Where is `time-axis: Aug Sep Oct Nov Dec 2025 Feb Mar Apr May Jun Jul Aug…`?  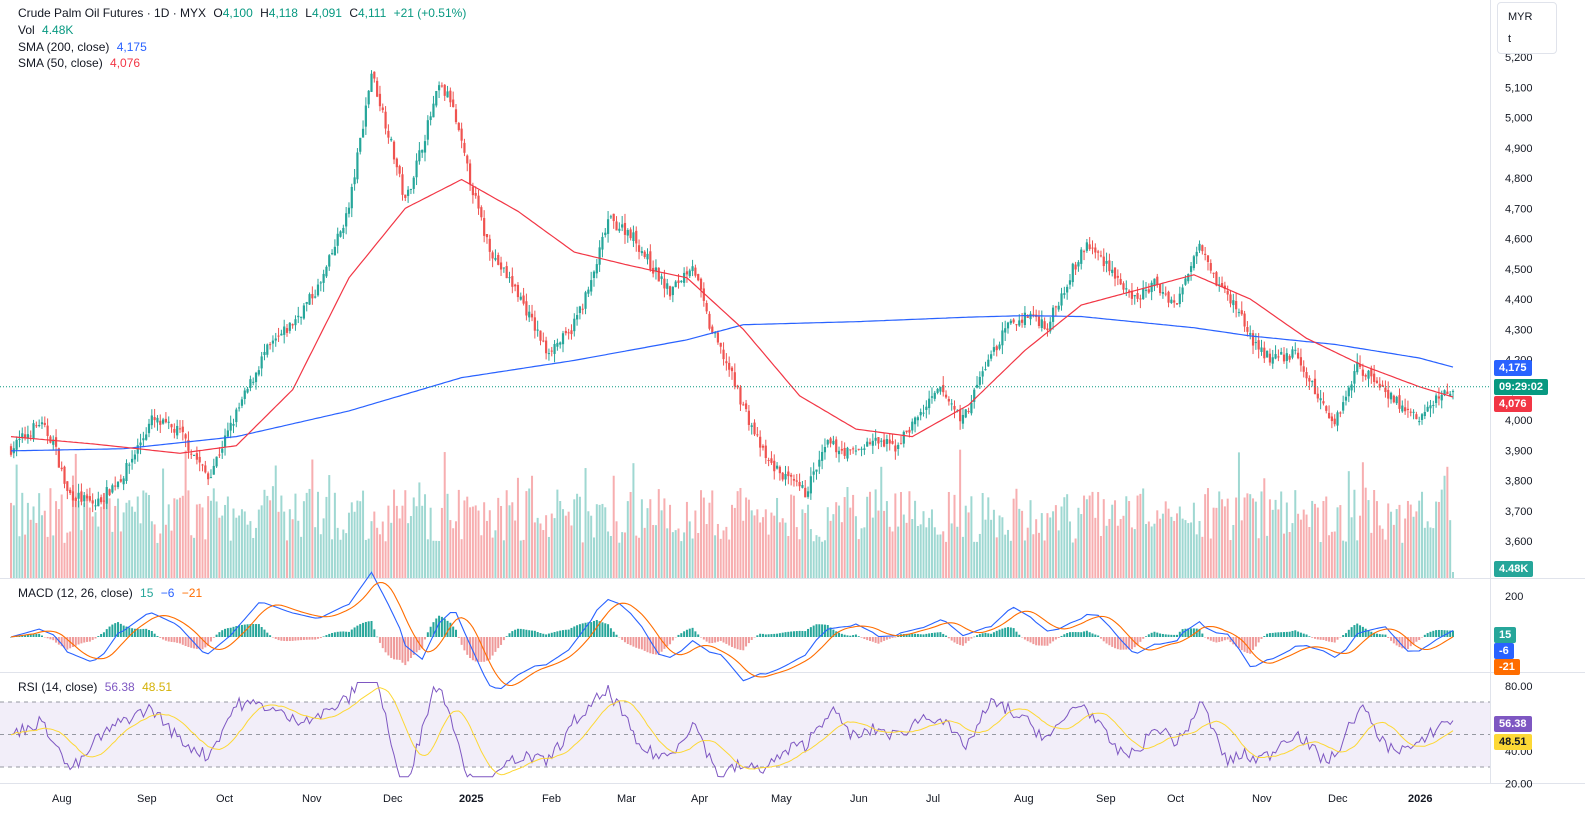
time-axis: Aug Sep Oct Nov Dec 2025 Feb Mar Apr May Jun Jul Aug… is located at coordinates (742, 799).